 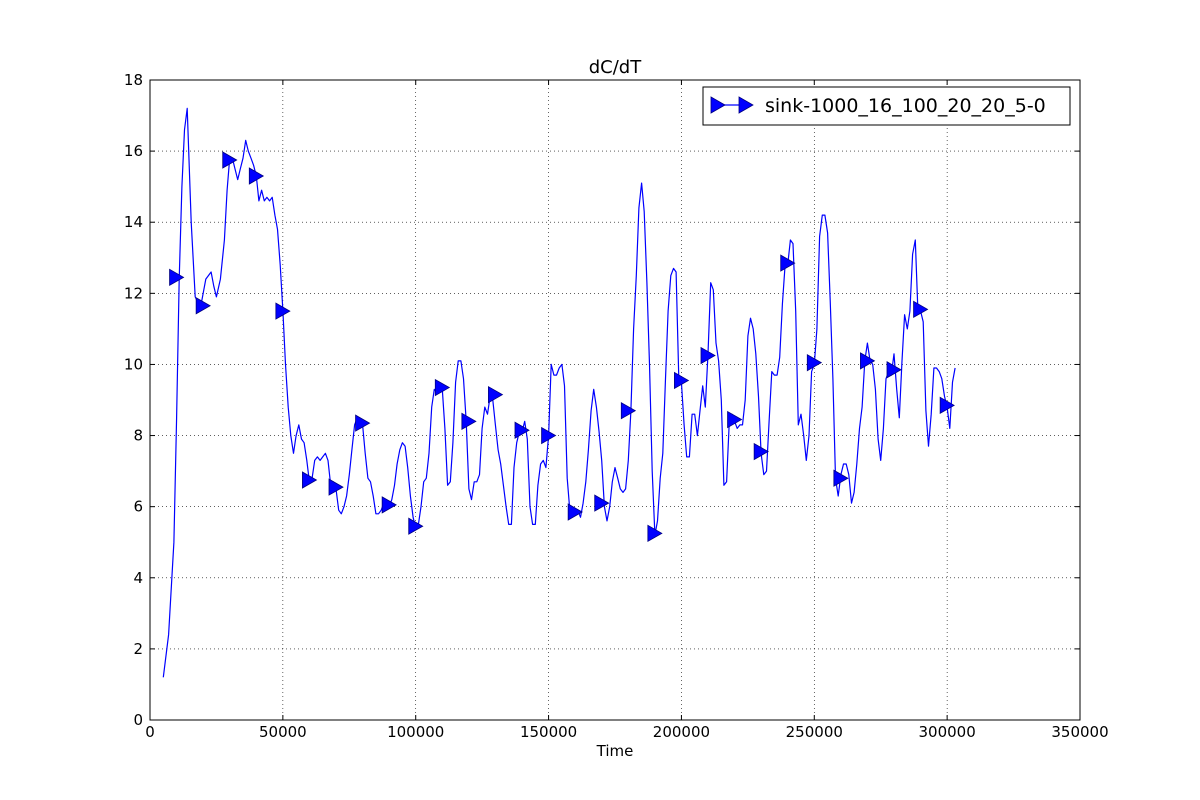 I want to click on y-tick-label: 8, so click(x=138, y=436).